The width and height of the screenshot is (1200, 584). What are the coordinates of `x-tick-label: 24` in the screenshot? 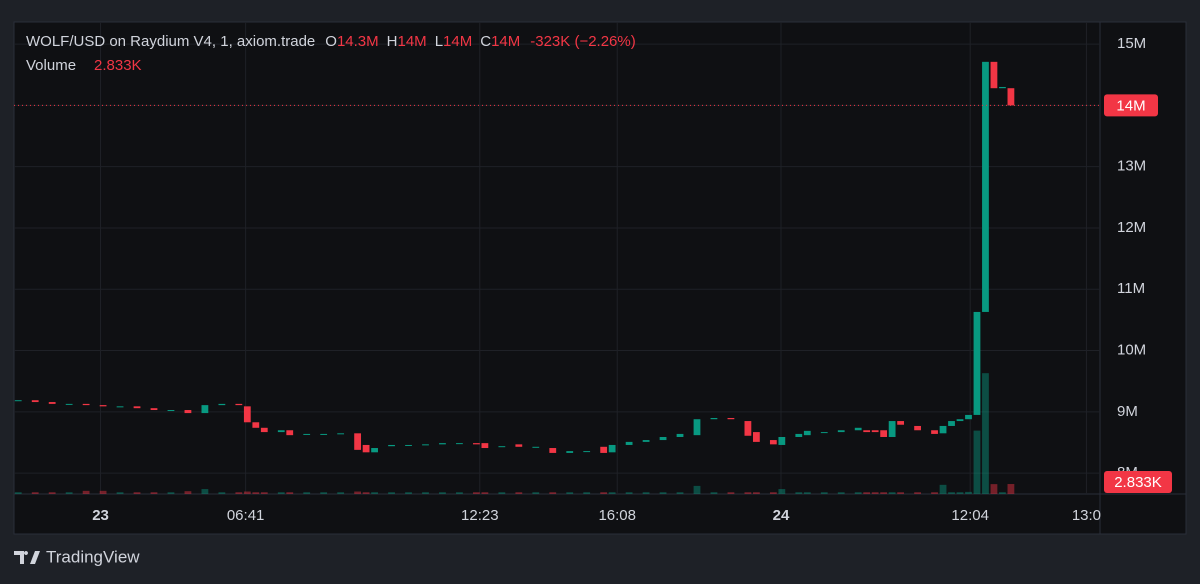 It's located at (781, 515).